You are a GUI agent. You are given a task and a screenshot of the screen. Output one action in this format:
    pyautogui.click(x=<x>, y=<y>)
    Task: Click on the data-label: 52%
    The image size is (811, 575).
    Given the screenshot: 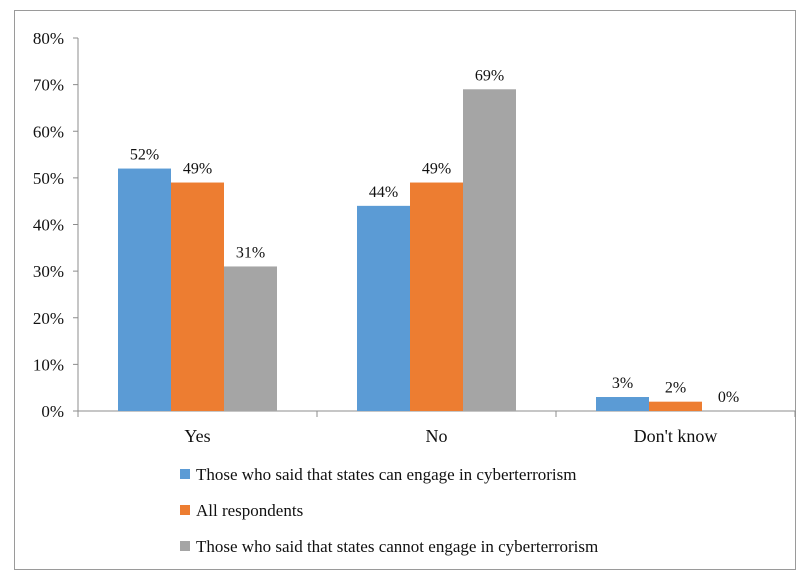 What is the action you would take?
    pyautogui.click(x=144, y=155)
    